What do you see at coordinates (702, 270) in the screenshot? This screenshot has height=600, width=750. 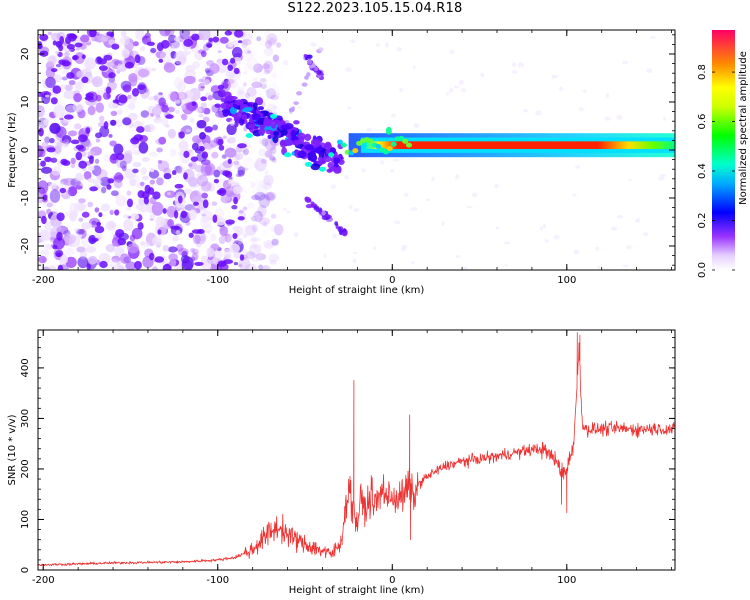 I see `colorbar-tick-label: 0.0` at bounding box center [702, 270].